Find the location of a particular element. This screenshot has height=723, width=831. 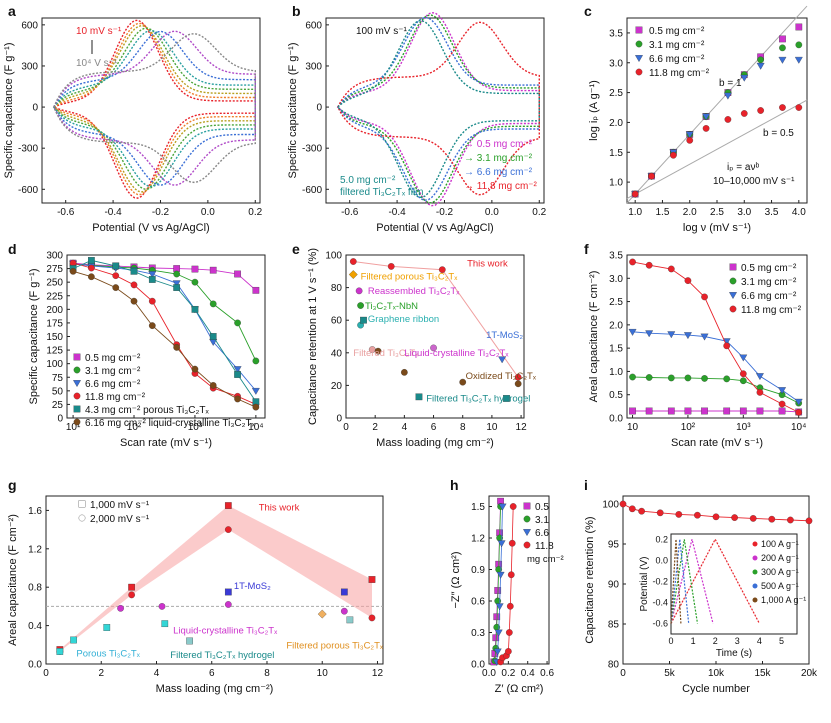

x-tick-label: 0.4 is located at coordinates (528, 673).